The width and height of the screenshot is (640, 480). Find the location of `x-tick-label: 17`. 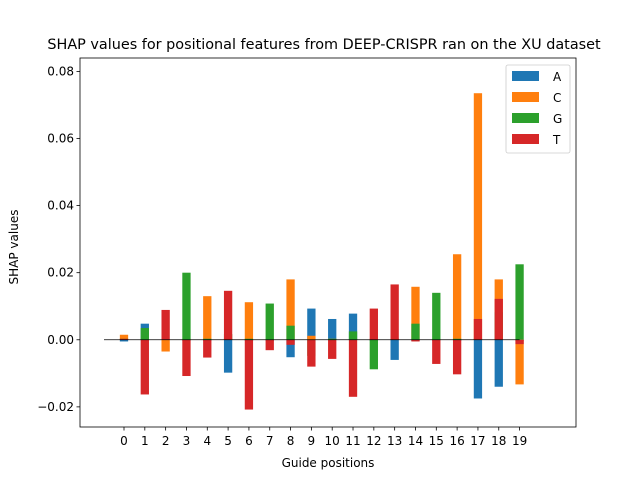

x-tick-label: 17 is located at coordinates (477, 441).